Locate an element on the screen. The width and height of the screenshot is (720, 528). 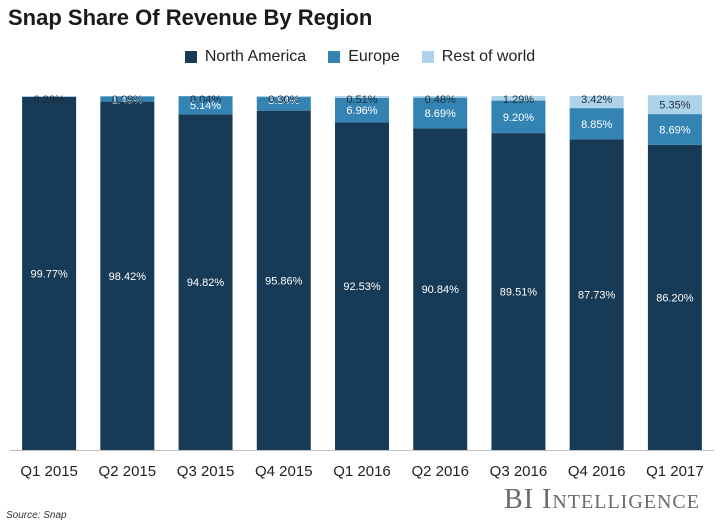
data-label: 0.48% is located at coordinates (440, 100).